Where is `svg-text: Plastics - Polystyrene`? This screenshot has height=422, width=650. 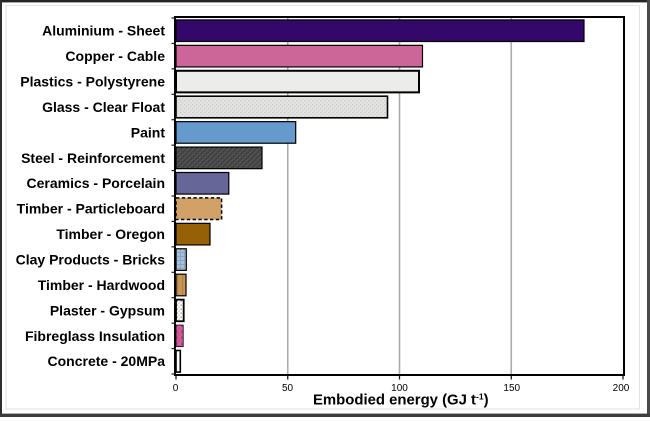
svg-text: Plastics - Polystyrene is located at coordinates (92, 81).